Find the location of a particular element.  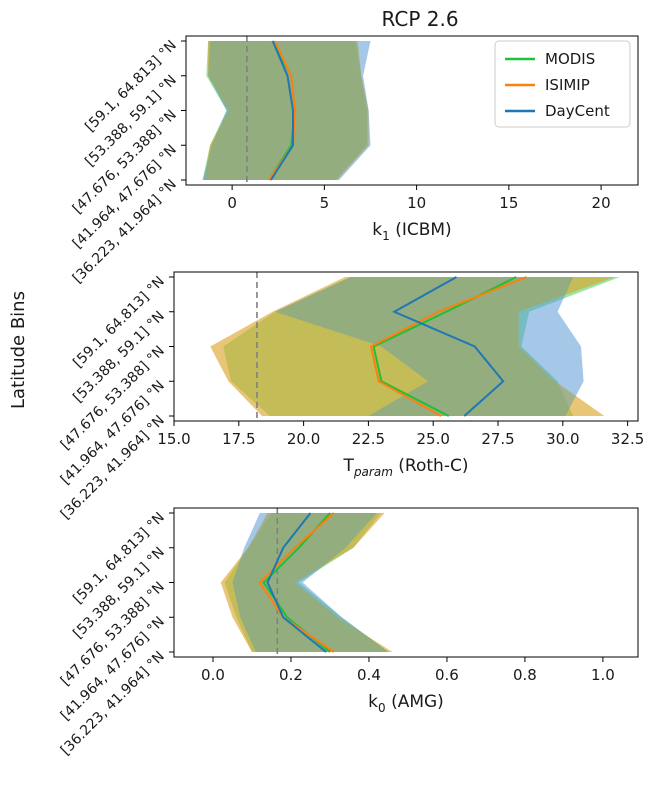

x-axis-label: Tparam (Roth-C) is located at coordinates (406, 467).